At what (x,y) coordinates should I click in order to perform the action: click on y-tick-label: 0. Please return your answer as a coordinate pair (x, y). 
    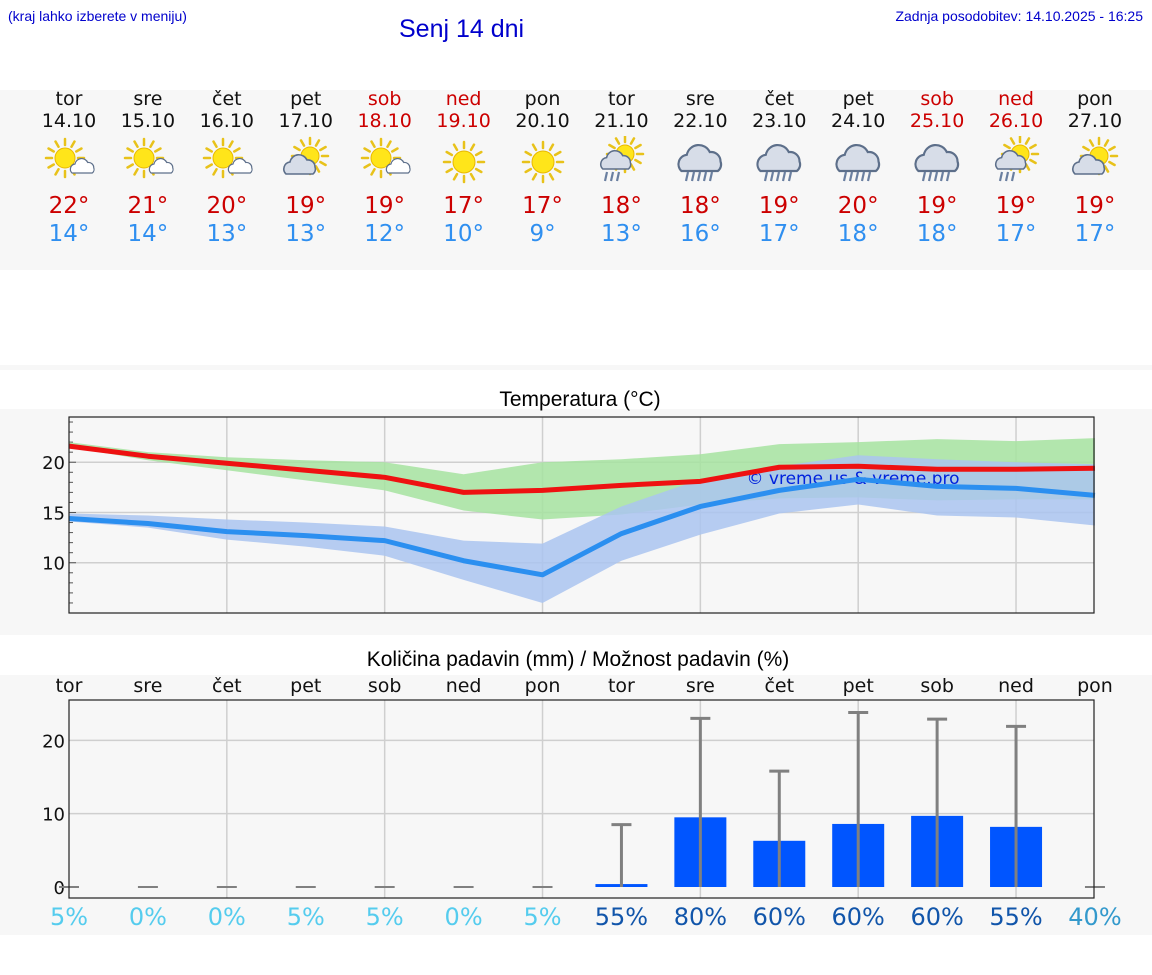
    Looking at the image, I should click on (59, 888).